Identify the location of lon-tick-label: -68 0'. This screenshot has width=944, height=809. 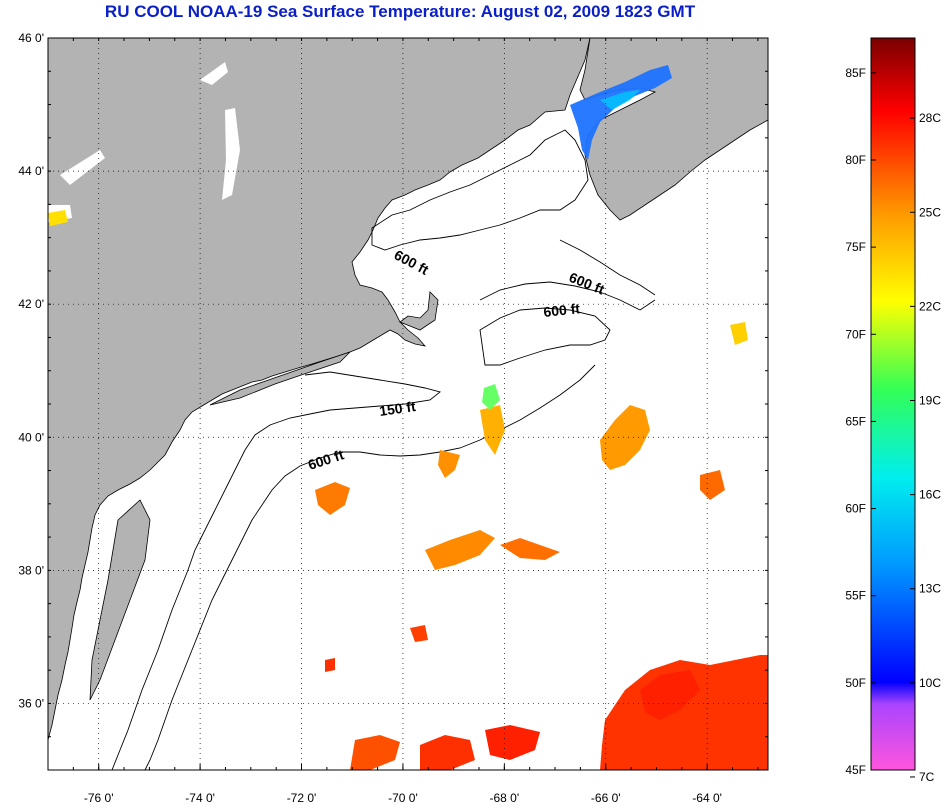
(505, 798).